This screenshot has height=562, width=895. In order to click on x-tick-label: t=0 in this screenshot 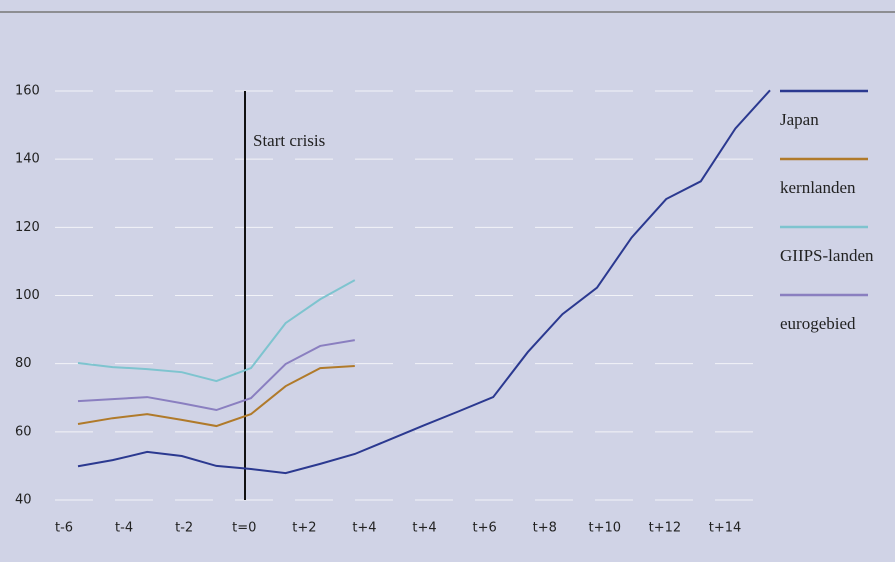, I will do `click(244, 528)`.